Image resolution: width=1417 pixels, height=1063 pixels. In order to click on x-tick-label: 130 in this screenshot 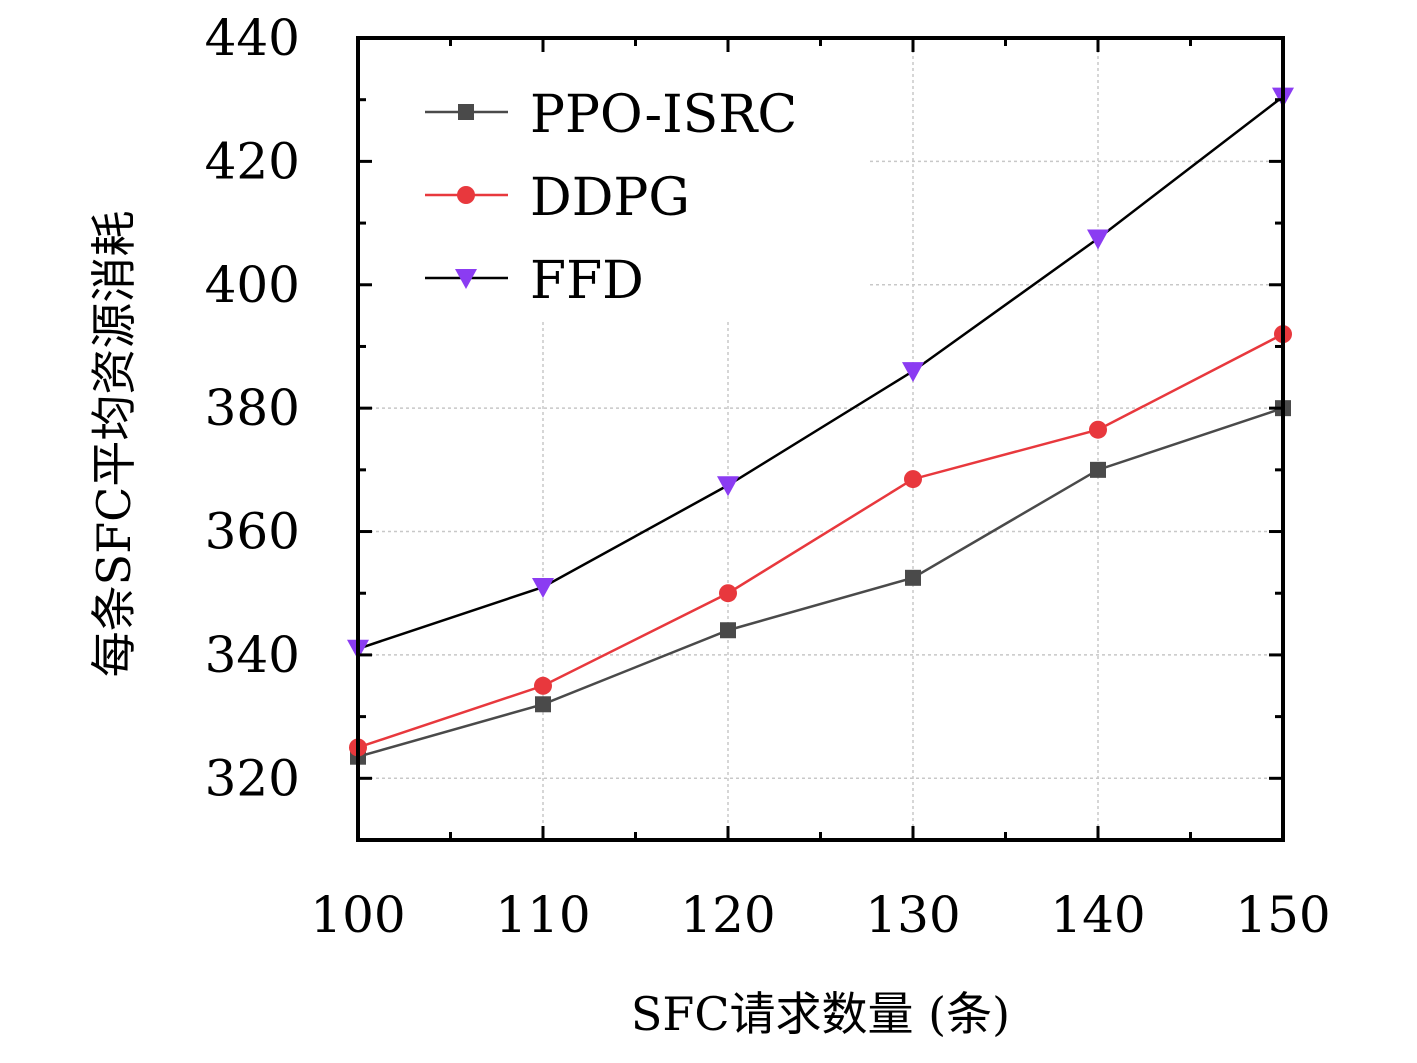, I will do `click(912, 915)`.